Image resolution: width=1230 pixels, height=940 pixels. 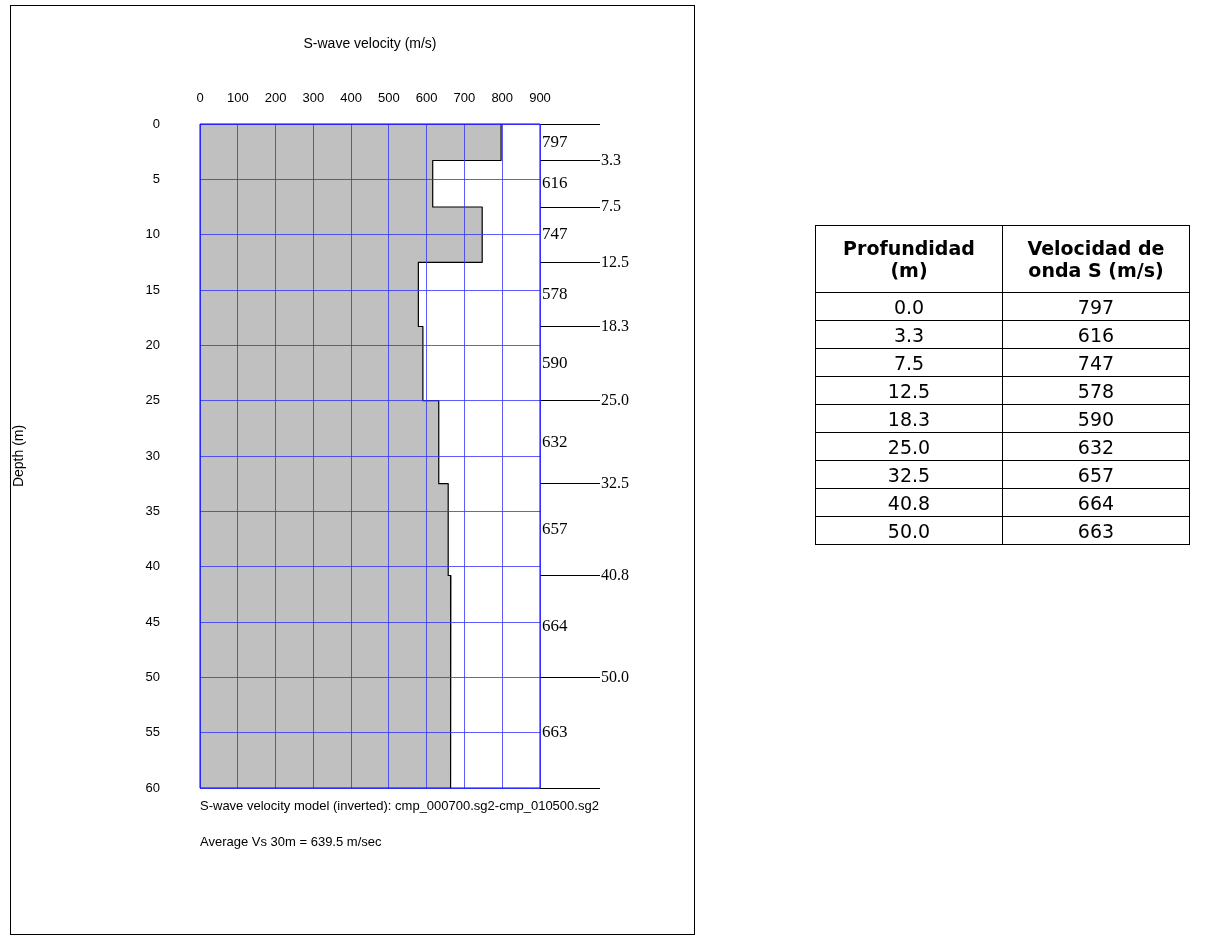 I want to click on y-tick-label: 10, so click(x=152, y=234).